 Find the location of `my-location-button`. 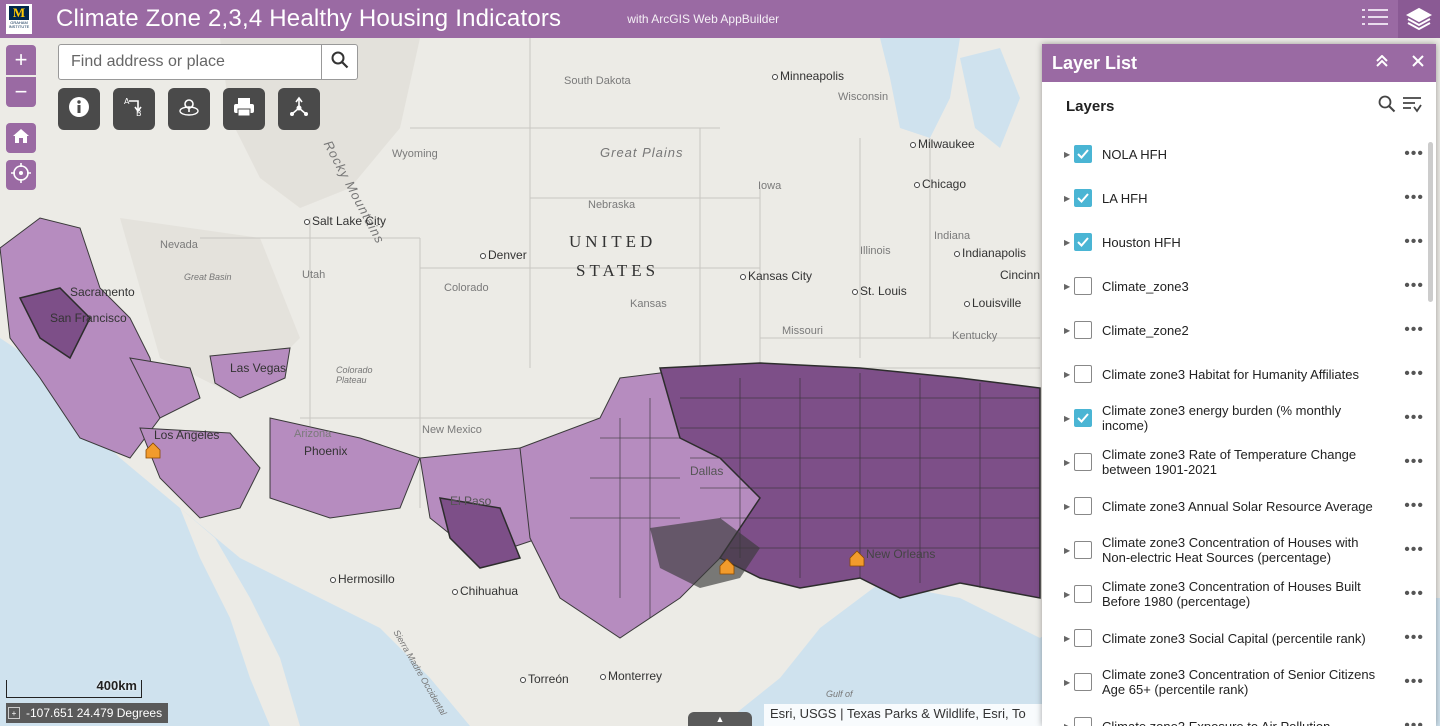

my-location-button is located at coordinates (21, 175).